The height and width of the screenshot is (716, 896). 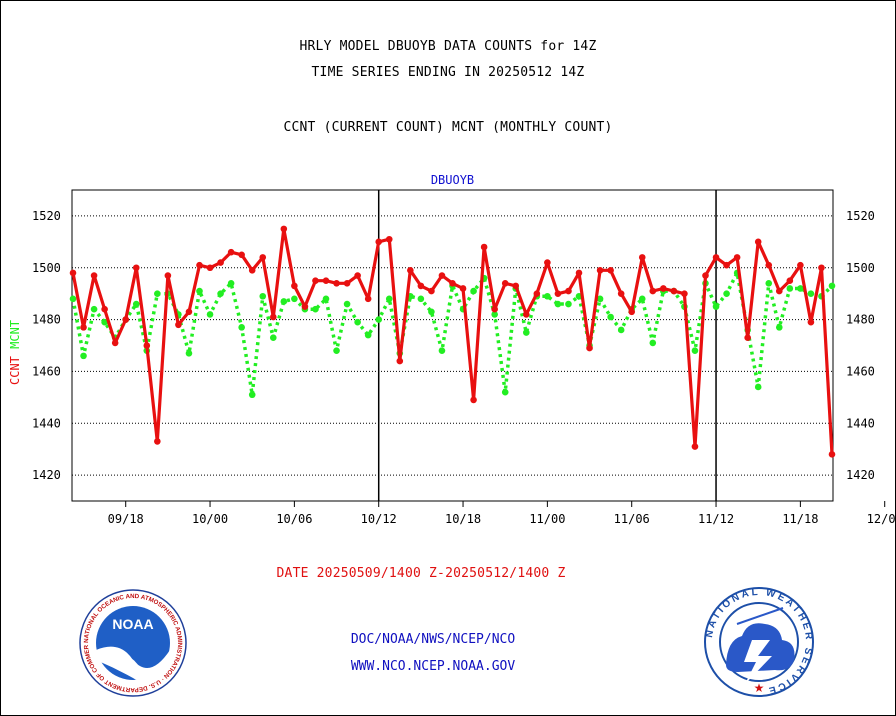 What do you see at coordinates (46, 371) in the screenshot?
I see `y-tick-label-left: 1460` at bounding box center [46, 371].